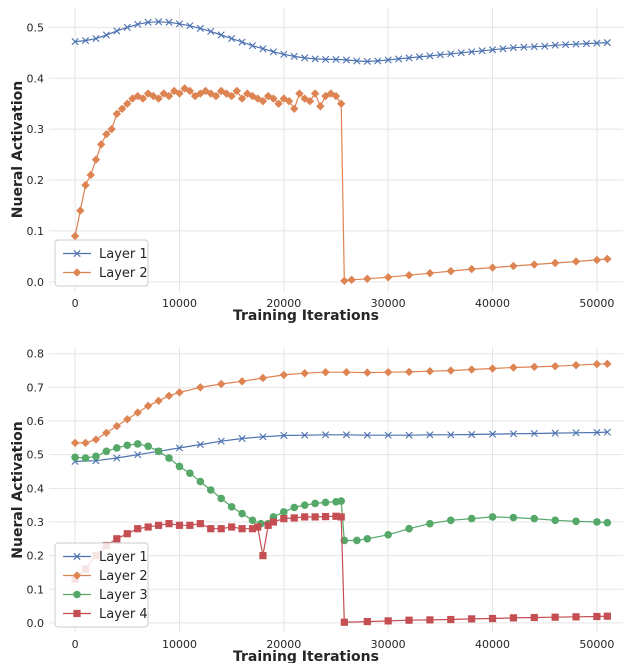 The image size is (626, 663). Describe the element at coordinates (388, 644) in the screenshot. I see `x-tick-label: 30000` at that location.